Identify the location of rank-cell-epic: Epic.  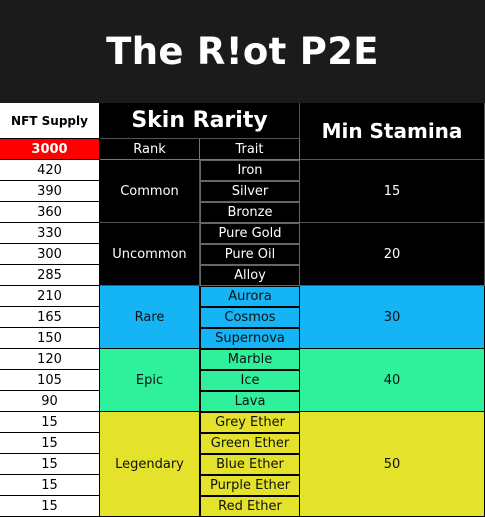
(150, 380).